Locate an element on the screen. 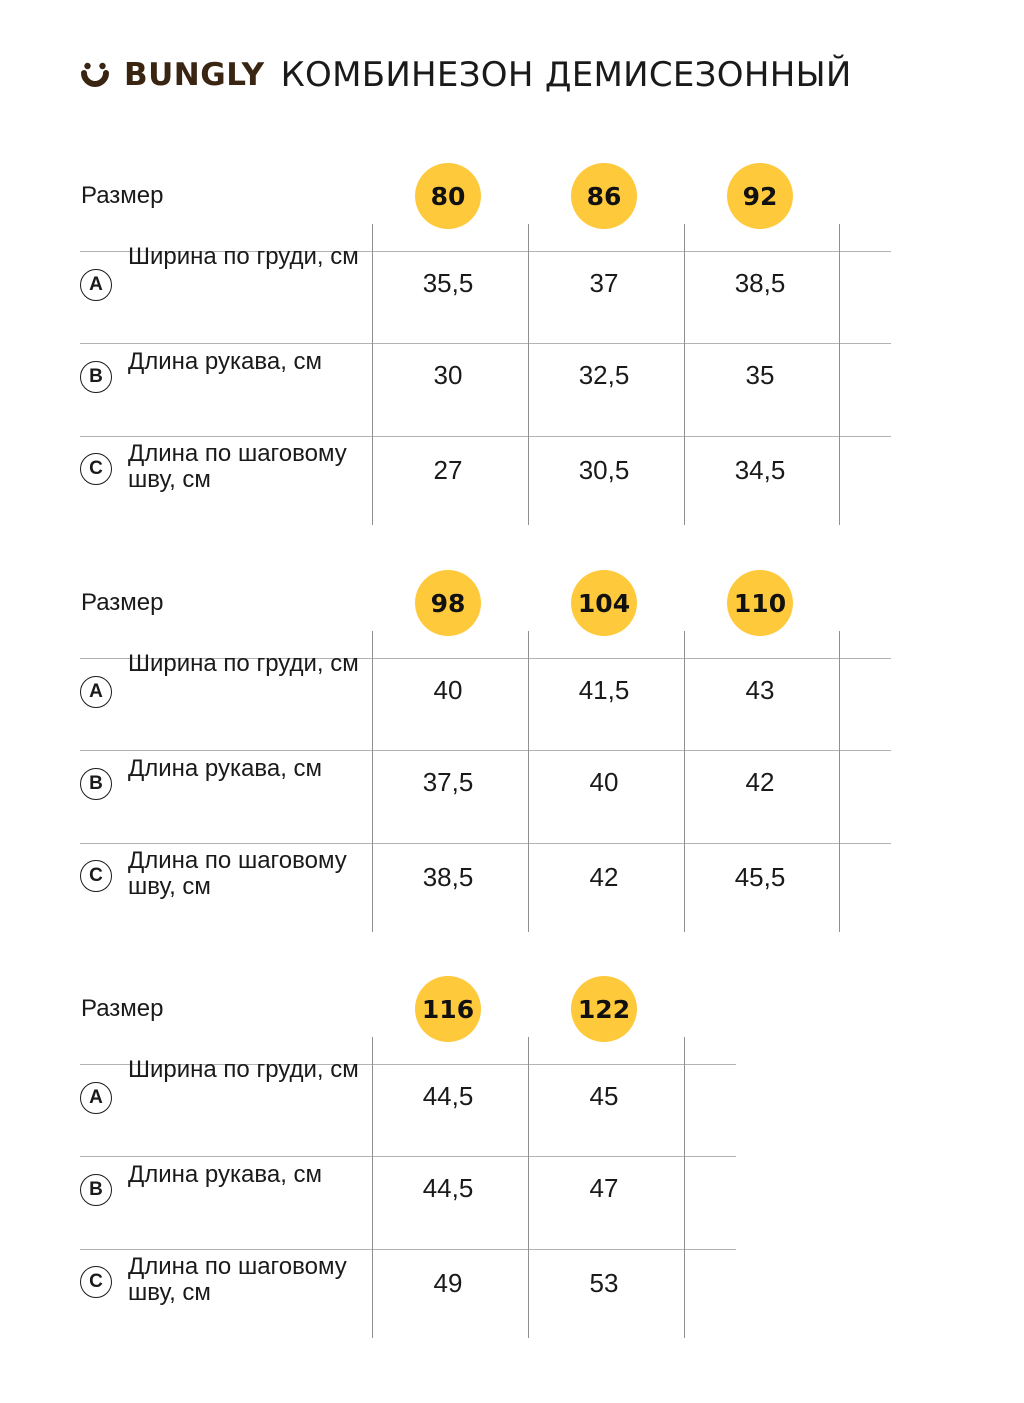 The image size is (1024, 1403). table-cell: 37 is located at coordinates (604, 283).